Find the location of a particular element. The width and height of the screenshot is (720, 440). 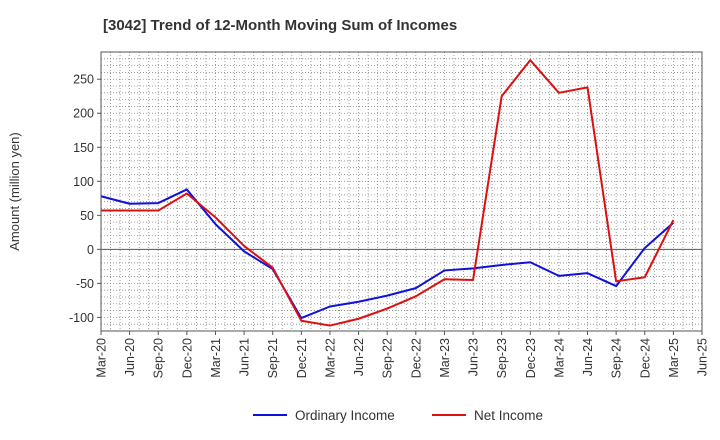

y-tick-label: 150 is located at coordinates (83, 148).